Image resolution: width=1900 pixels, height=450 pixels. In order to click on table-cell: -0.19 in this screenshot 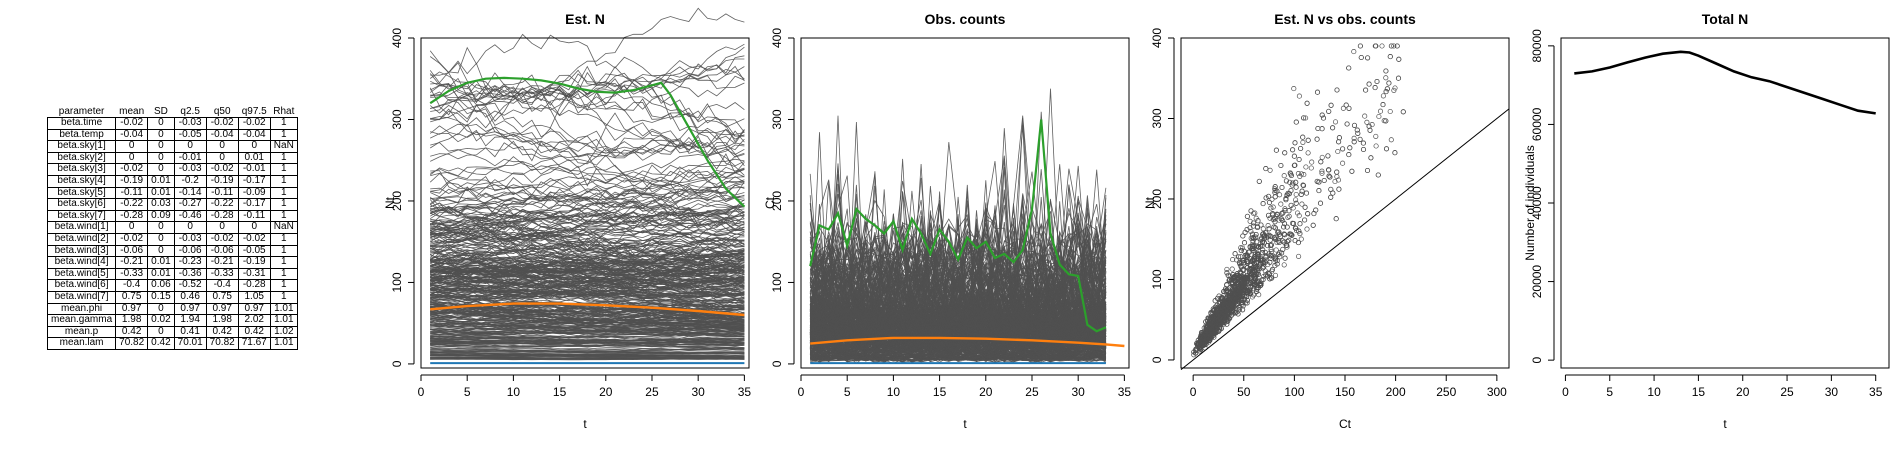, I will do `click(254, 262)`.